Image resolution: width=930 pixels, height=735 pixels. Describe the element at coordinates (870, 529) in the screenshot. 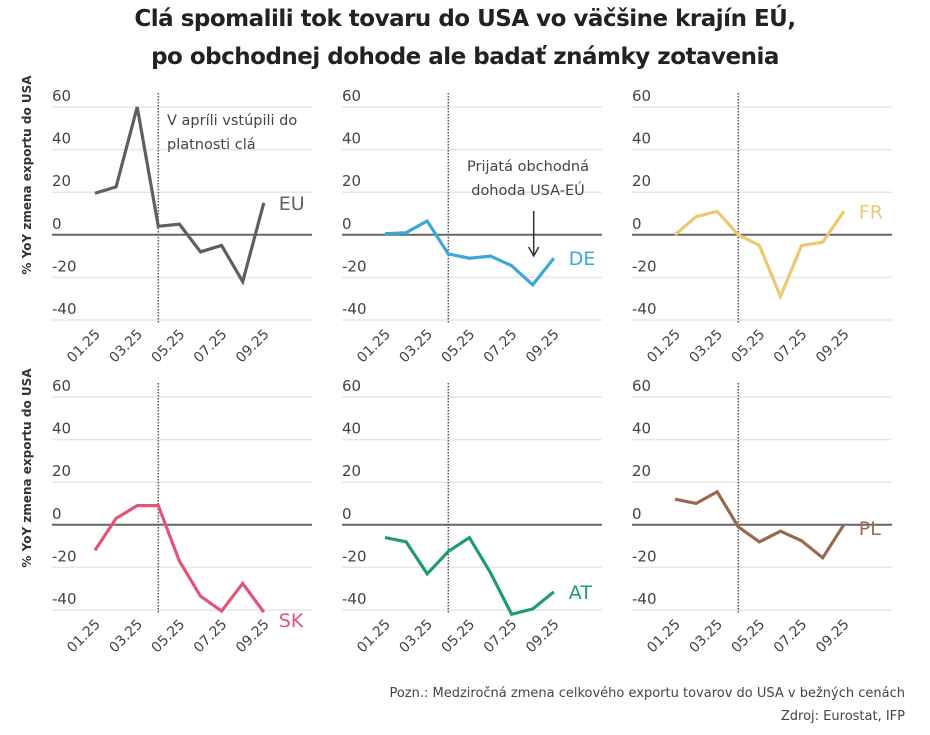

I see `series-label: PL` at that location.